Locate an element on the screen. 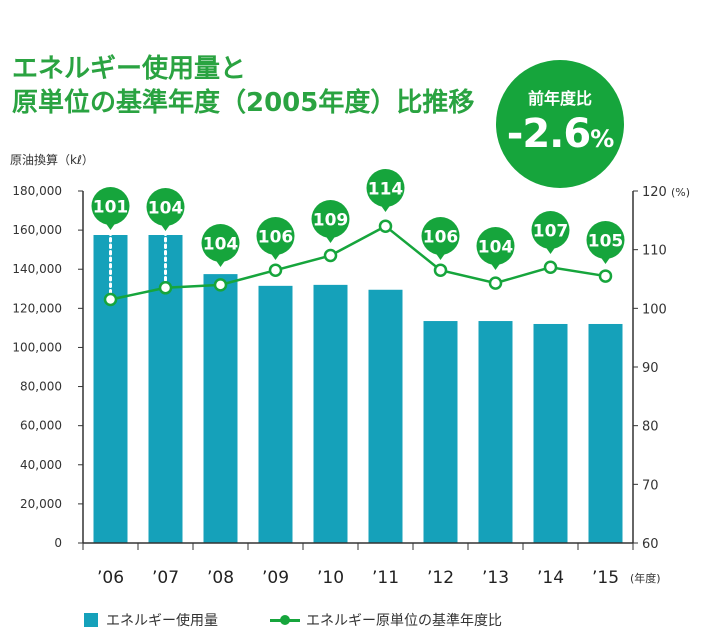 This screenshot has width=720, height=643. right-tick-label-5: 110 is located at coordinates (654, 251).